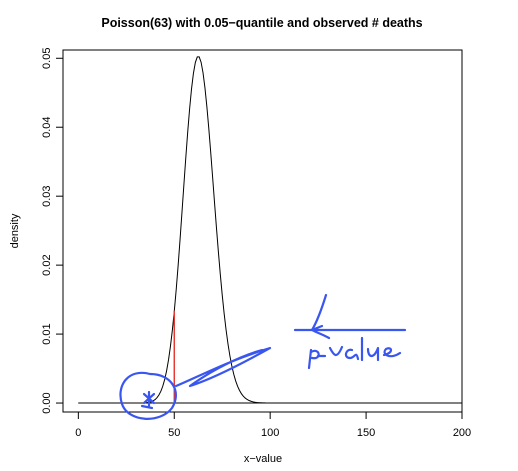  I want to click on y-tick-label: 0.03, so click(47, 195).